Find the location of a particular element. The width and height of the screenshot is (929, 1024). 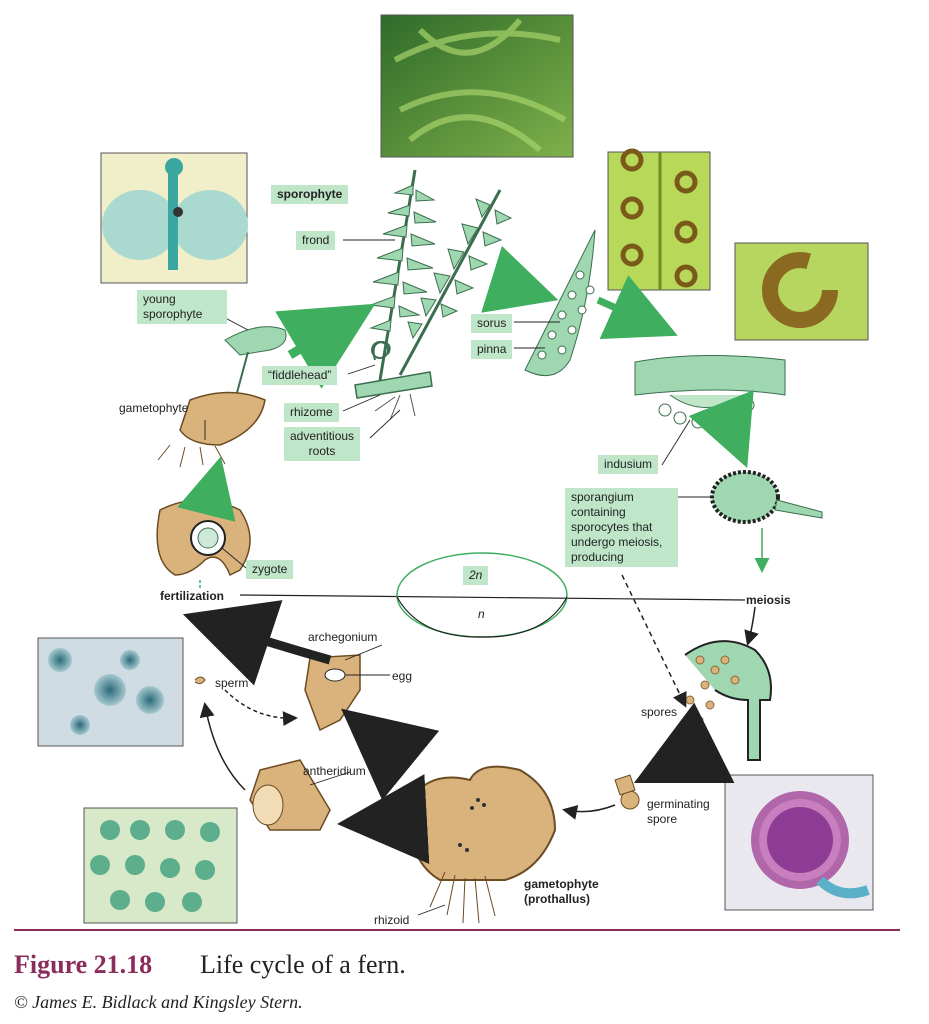

adventitious-roots-label-line-1: adventitious is located at coordinates (322, 436).